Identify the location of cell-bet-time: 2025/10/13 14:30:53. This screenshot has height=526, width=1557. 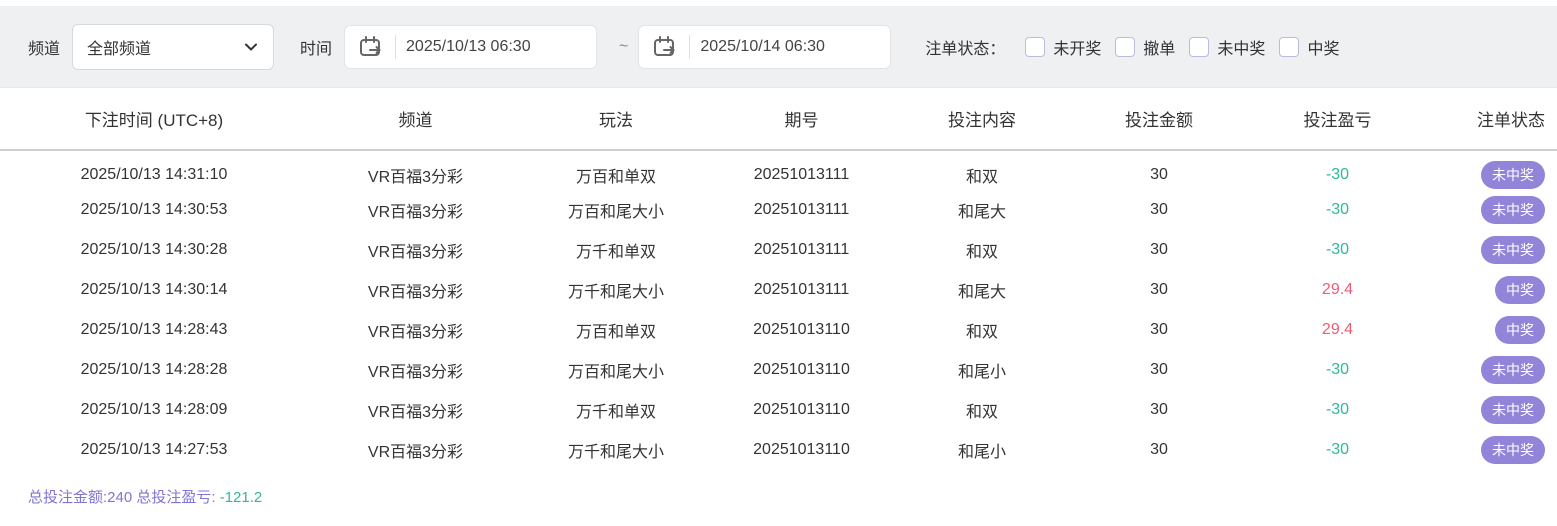
(154, 209).